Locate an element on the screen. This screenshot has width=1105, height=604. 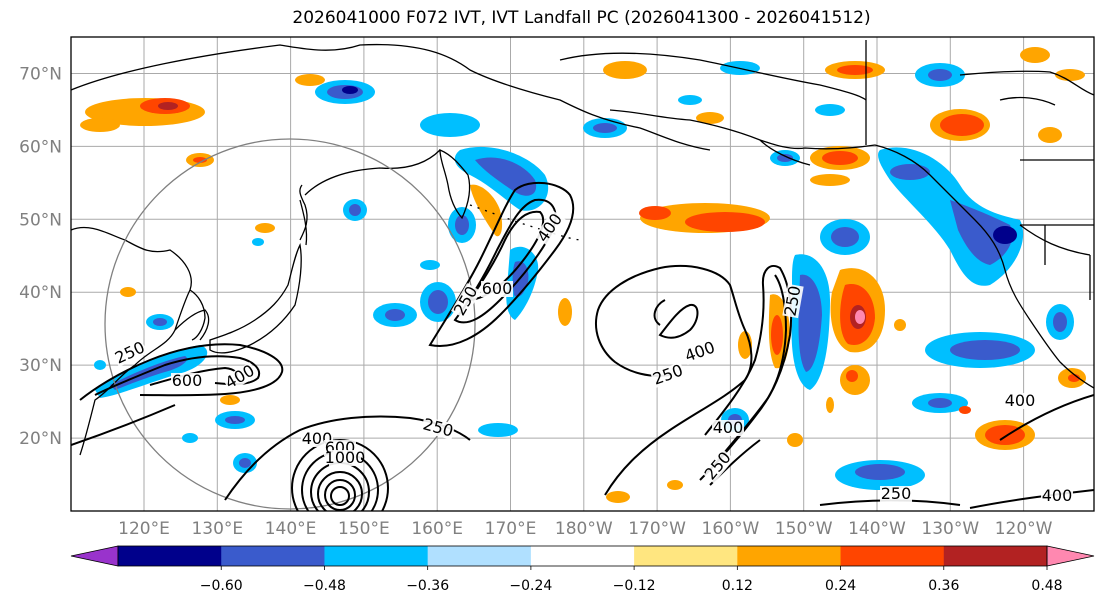
lon-tick-label: 150°E is located at coordinates (364, 529).